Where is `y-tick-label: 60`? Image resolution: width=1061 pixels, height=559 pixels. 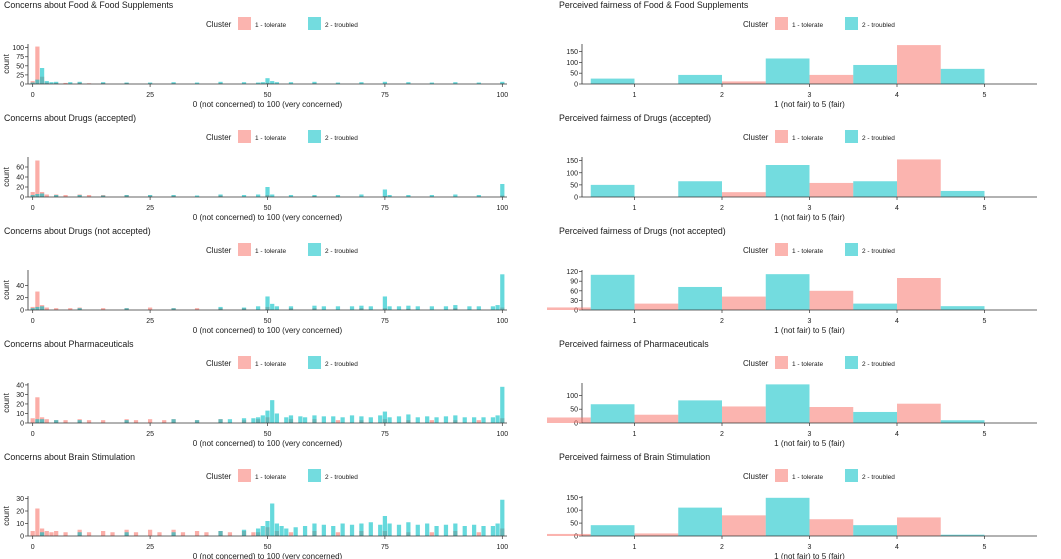 y-tick-label: 60 is located at coordinates (20, 168).